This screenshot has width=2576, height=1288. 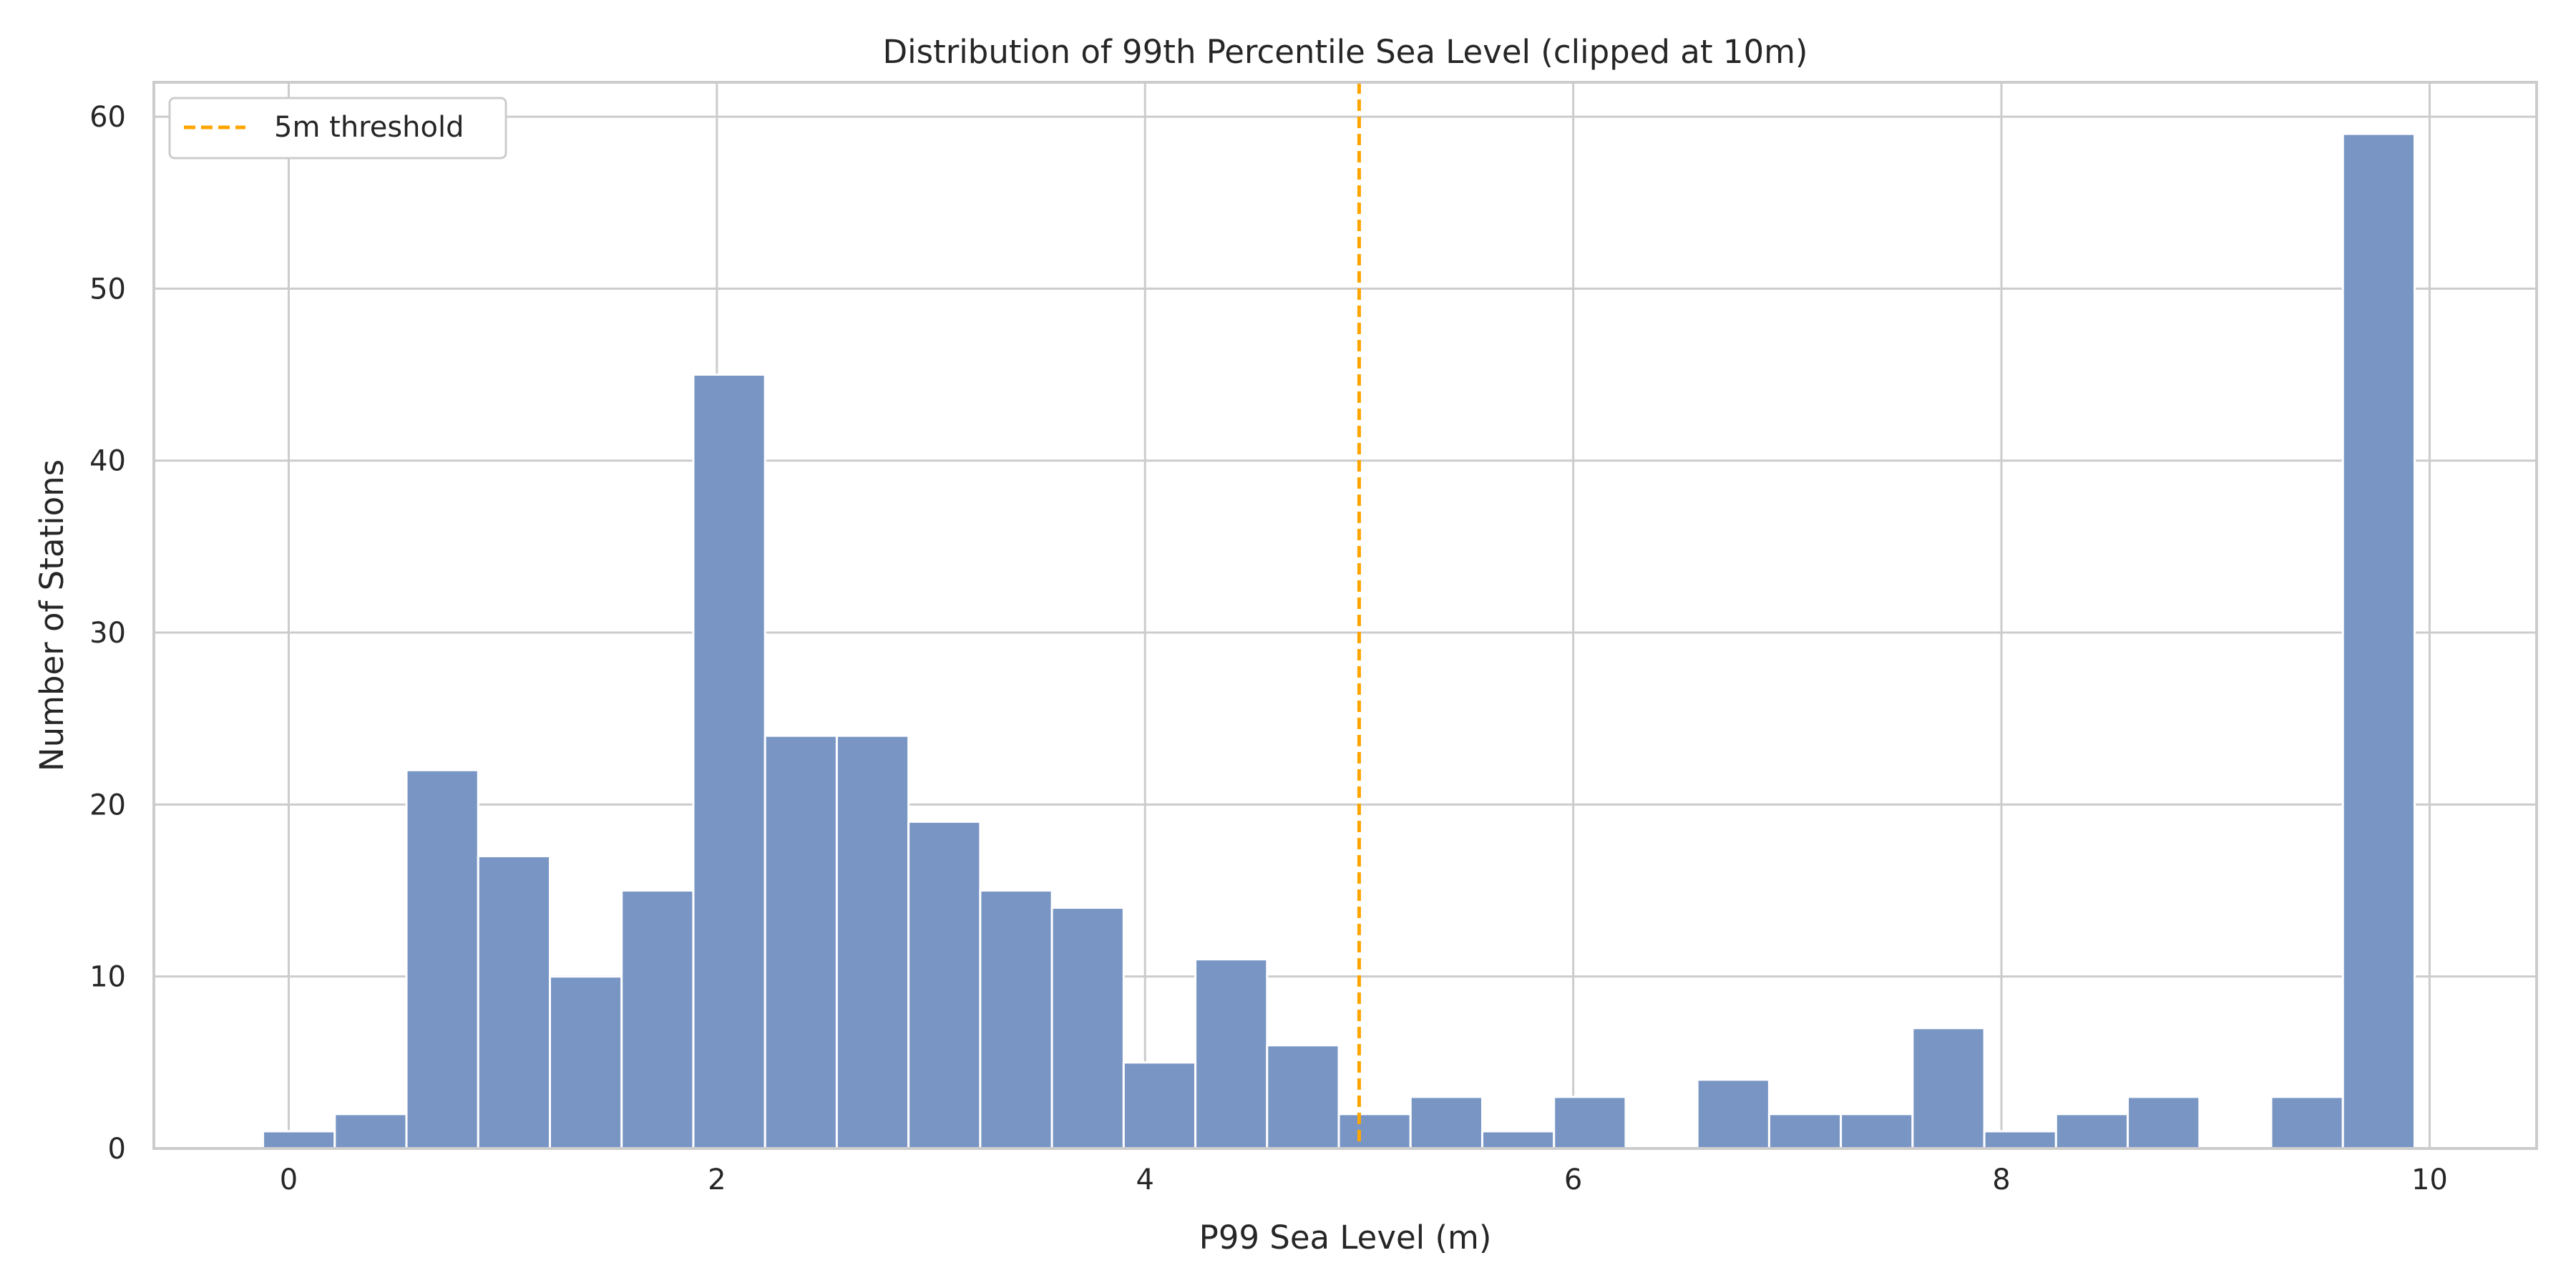 I want to click on y-tick-label: 0, so click(x=117, y=1149).